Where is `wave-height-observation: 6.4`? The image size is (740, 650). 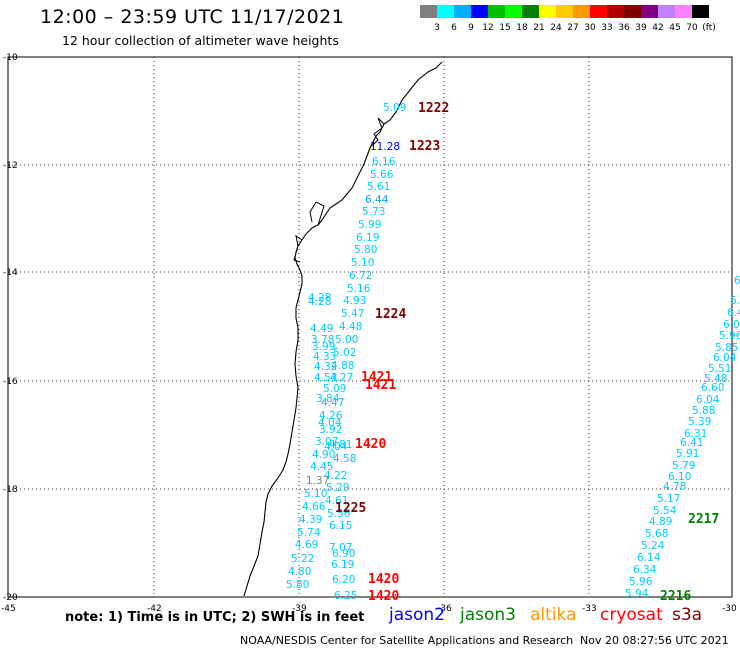 wave-height-observation: 6.4 is located at coordinates (733, 313).